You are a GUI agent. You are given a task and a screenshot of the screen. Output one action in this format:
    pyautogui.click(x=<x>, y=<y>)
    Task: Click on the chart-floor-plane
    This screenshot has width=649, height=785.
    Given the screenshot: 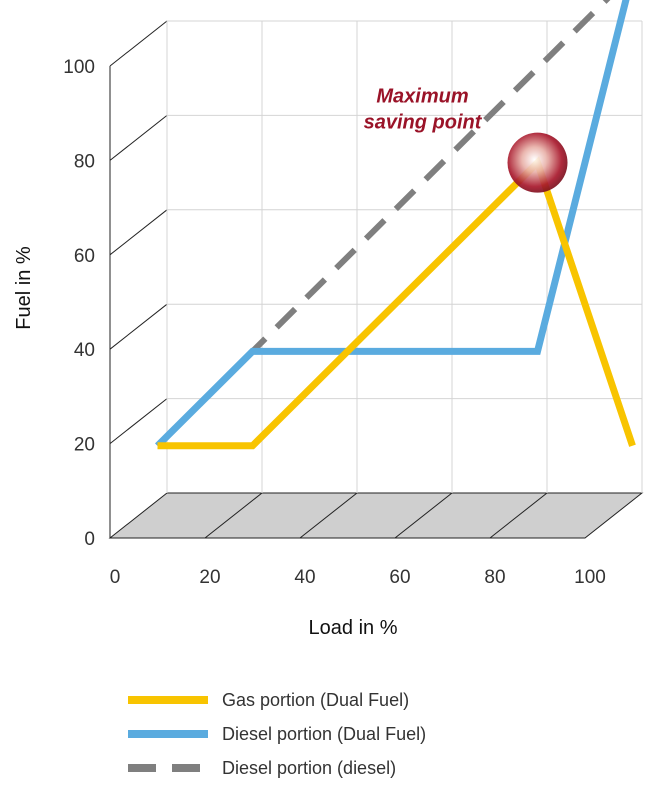 What is the action you would take?
    pyautogui.click(x=376, y=515)
    